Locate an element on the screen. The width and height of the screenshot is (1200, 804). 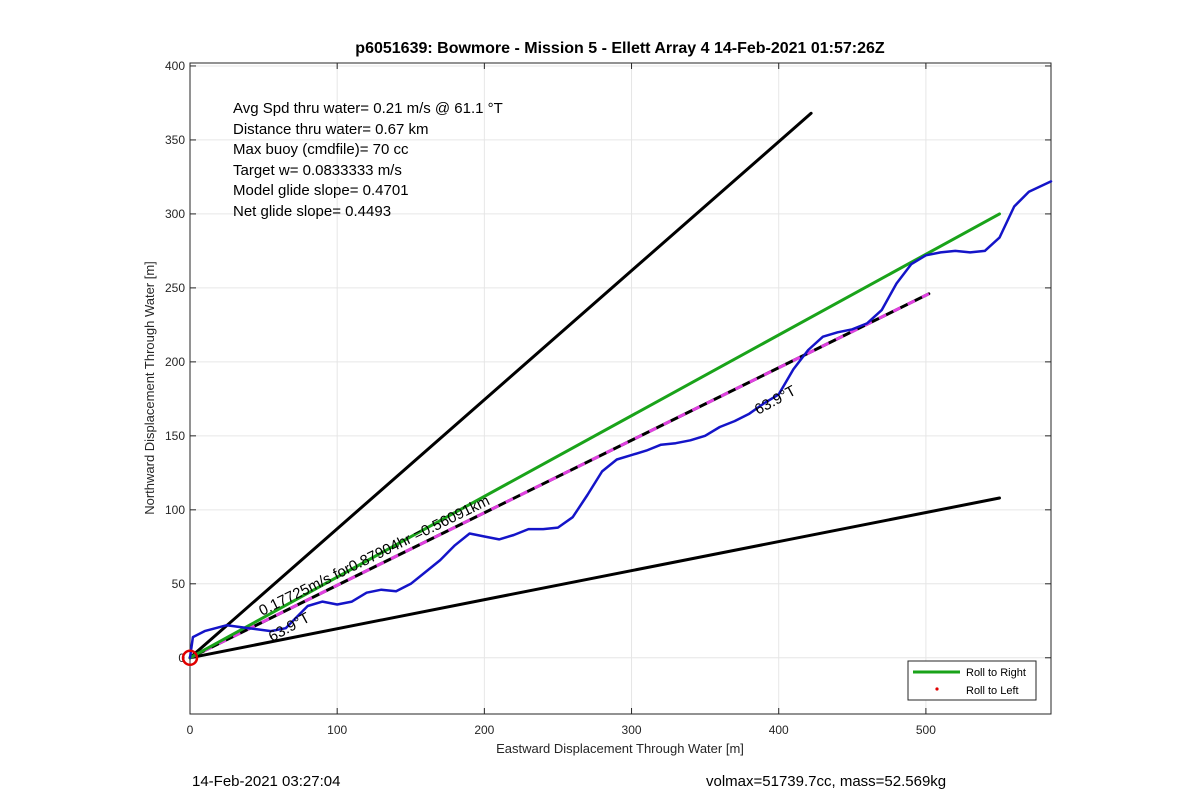
x-tick-label: 300 is located at coordinates (632, 730).